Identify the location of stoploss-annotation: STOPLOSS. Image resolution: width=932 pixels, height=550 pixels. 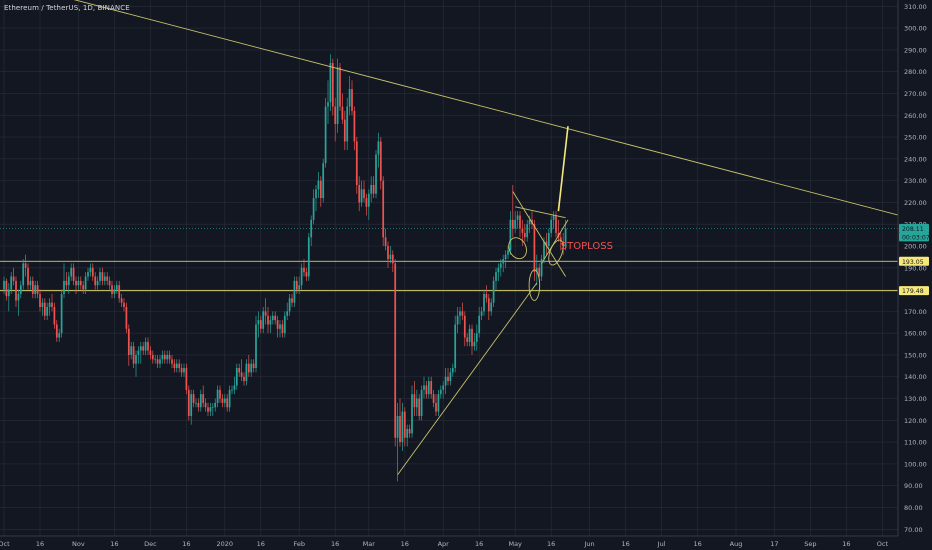
(587, 246).